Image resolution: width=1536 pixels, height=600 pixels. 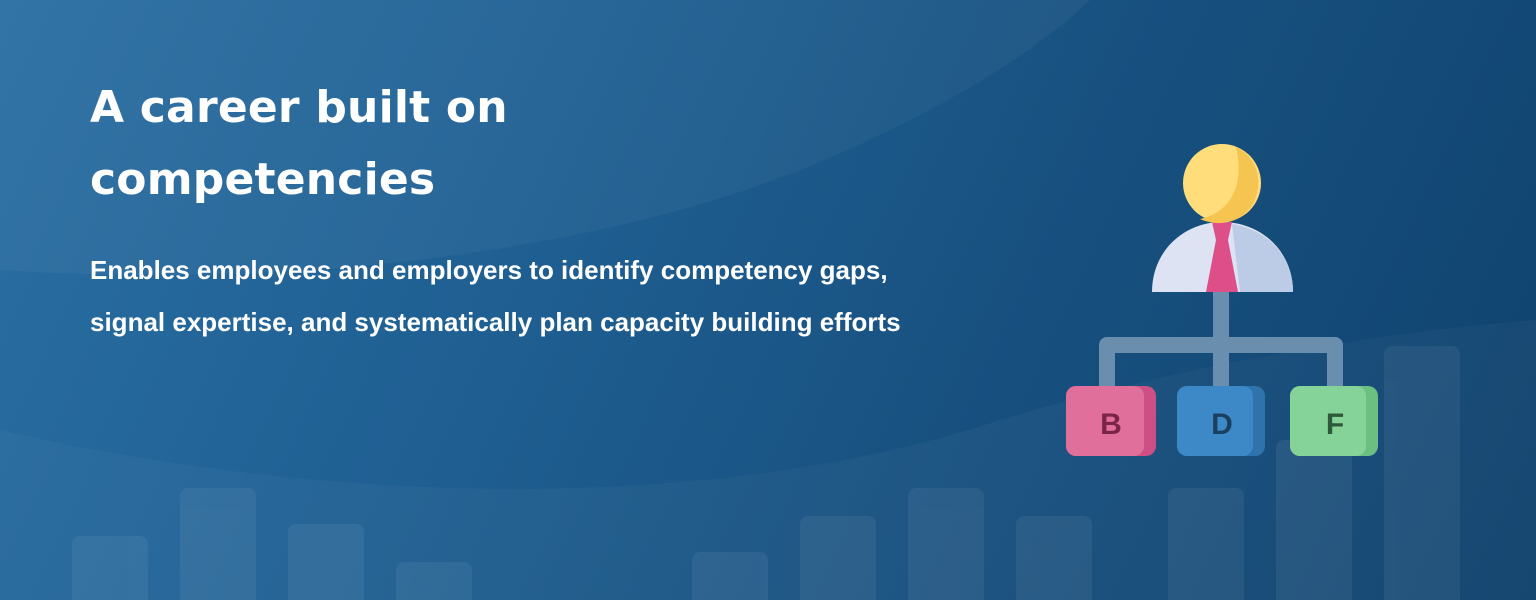 What do you see at coordinates (1222, 424) in the screenshot?
I see `node-d-label: D` at bounding box center [1222, 424].